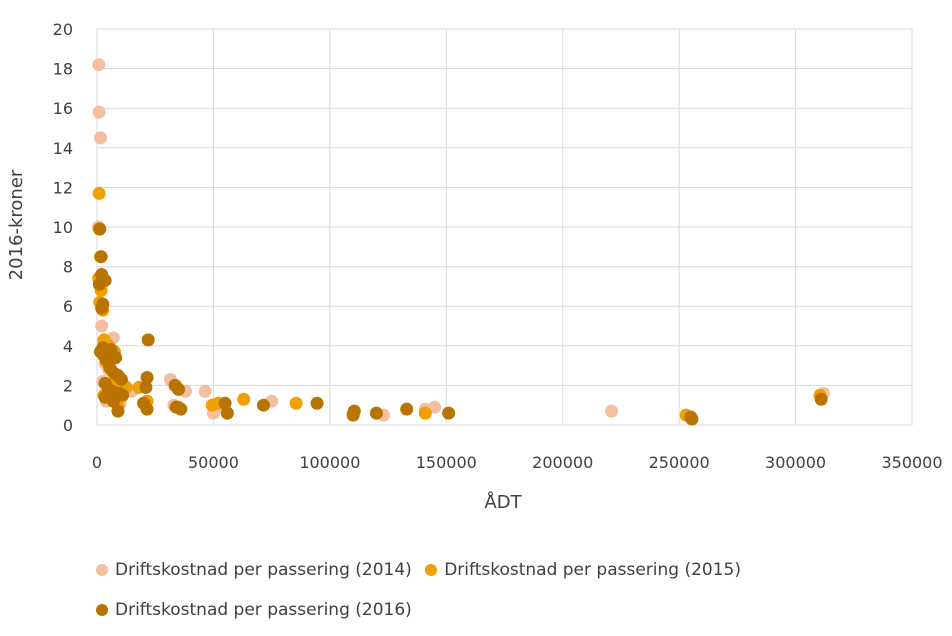 The width and height of the screenshot is (952, 636). I want to click on legend-item-2015: Driftskostnad per passering (2015), so click(583, 570).